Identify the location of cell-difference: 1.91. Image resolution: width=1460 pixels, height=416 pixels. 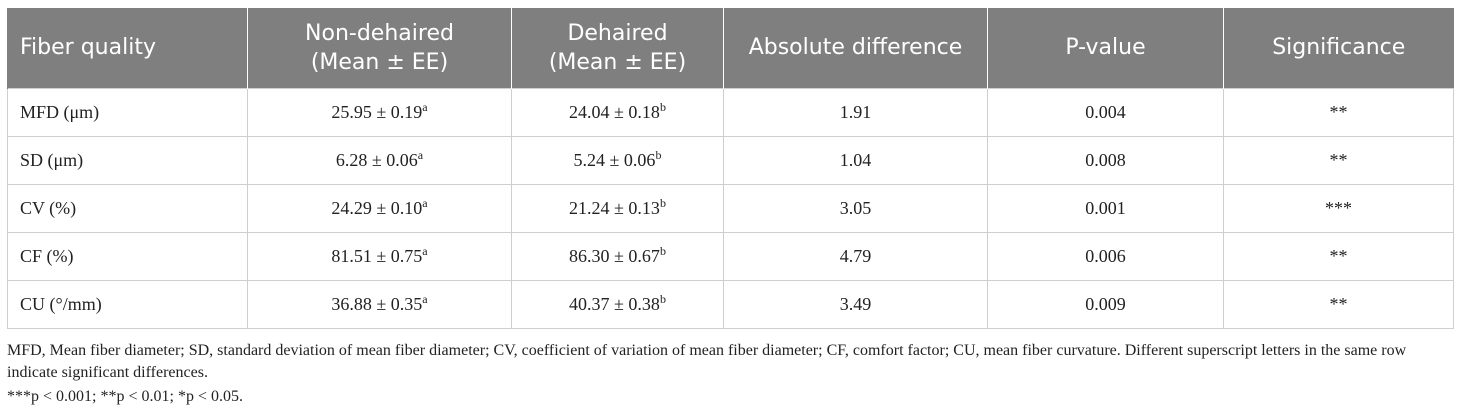
(855, 112).